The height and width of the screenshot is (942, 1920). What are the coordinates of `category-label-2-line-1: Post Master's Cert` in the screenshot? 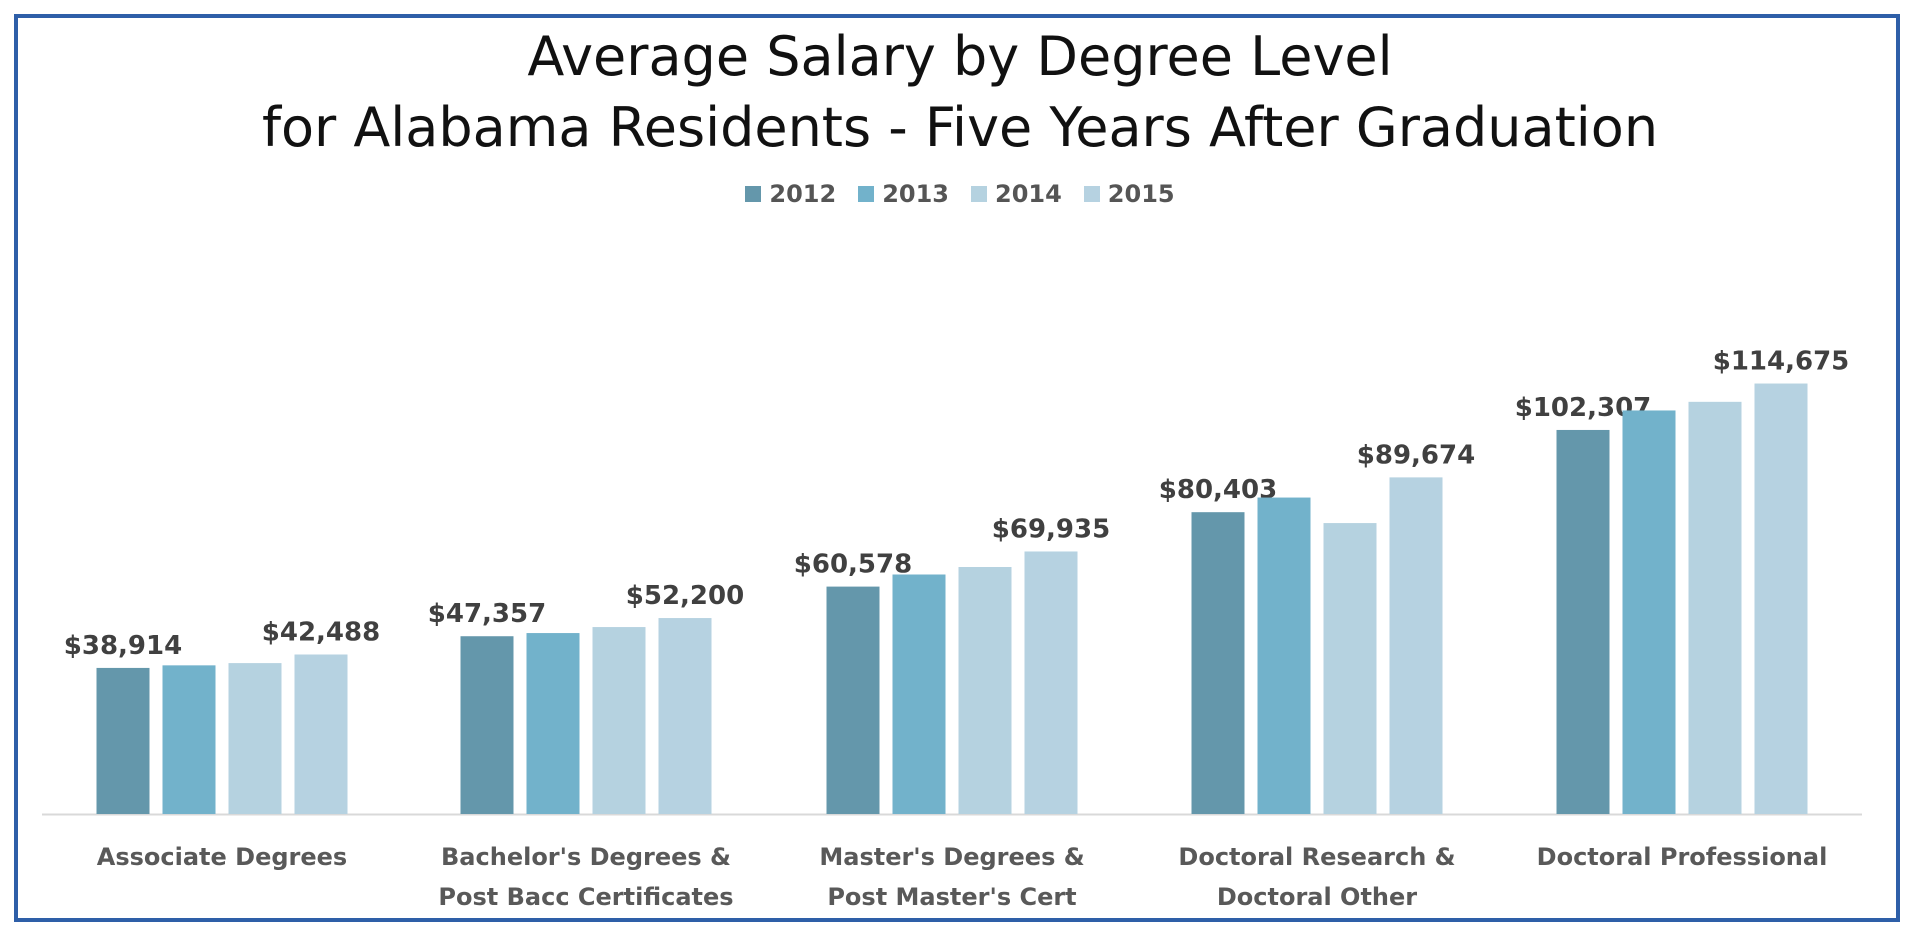 It's located at (951, 897).